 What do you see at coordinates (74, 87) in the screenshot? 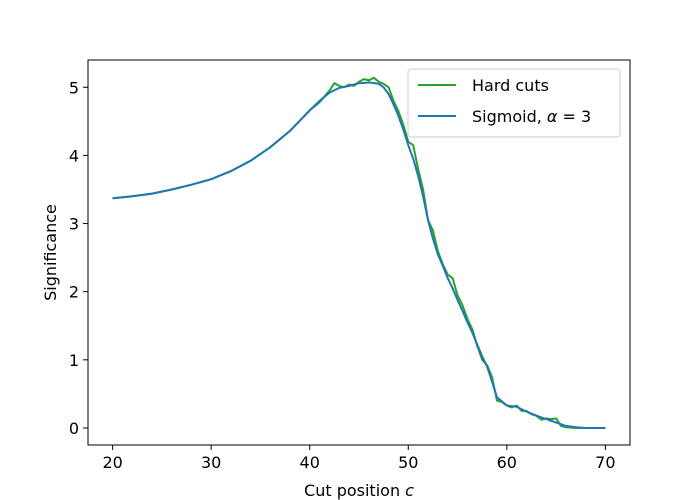
I see `y-tick-label: 5` at bounding box center [74, 87].